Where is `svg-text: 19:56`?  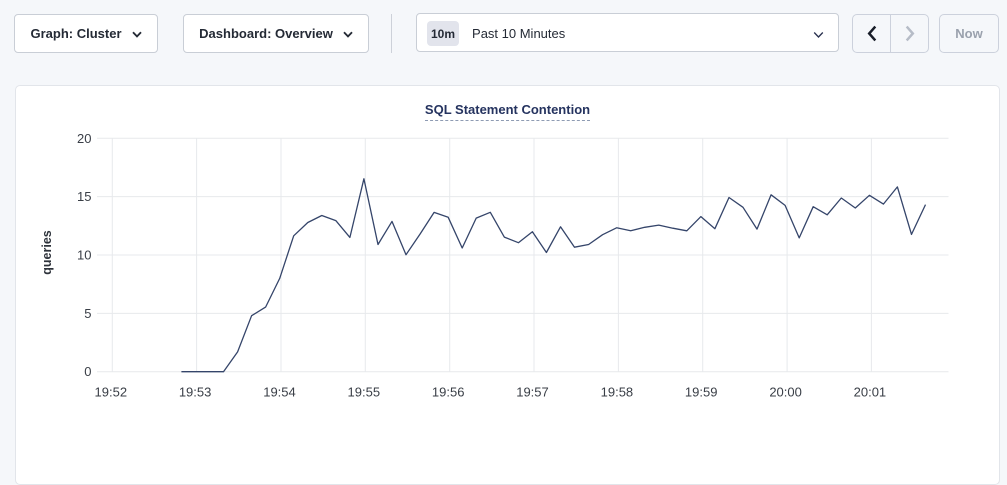 svg-text: 19:56 is located at coordinates (448, 392).